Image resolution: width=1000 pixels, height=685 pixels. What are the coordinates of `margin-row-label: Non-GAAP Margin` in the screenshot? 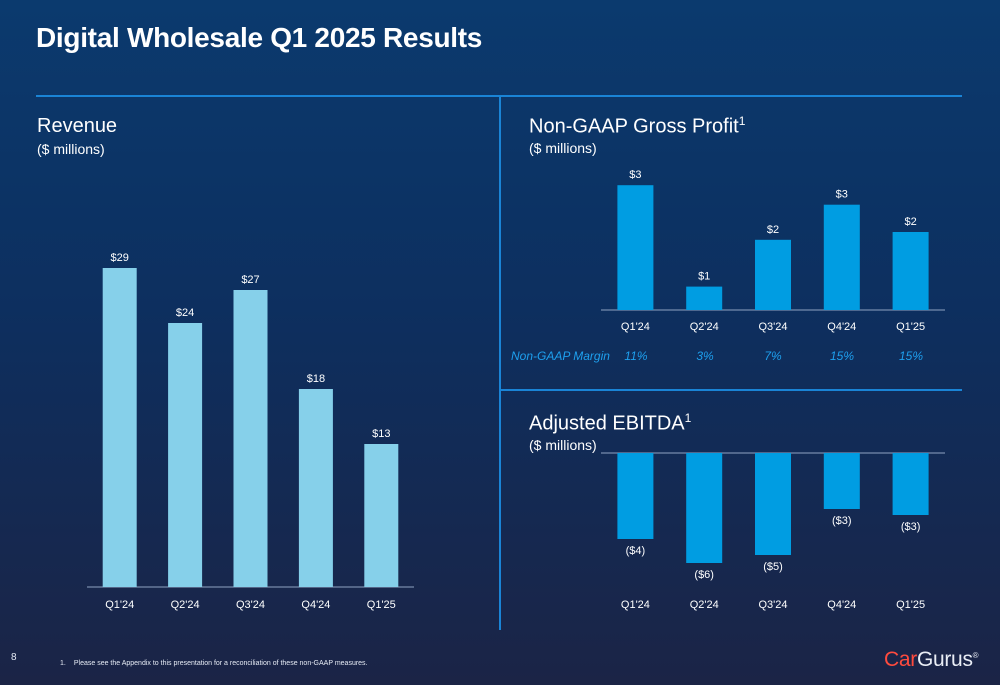 It's located at (560, 356).